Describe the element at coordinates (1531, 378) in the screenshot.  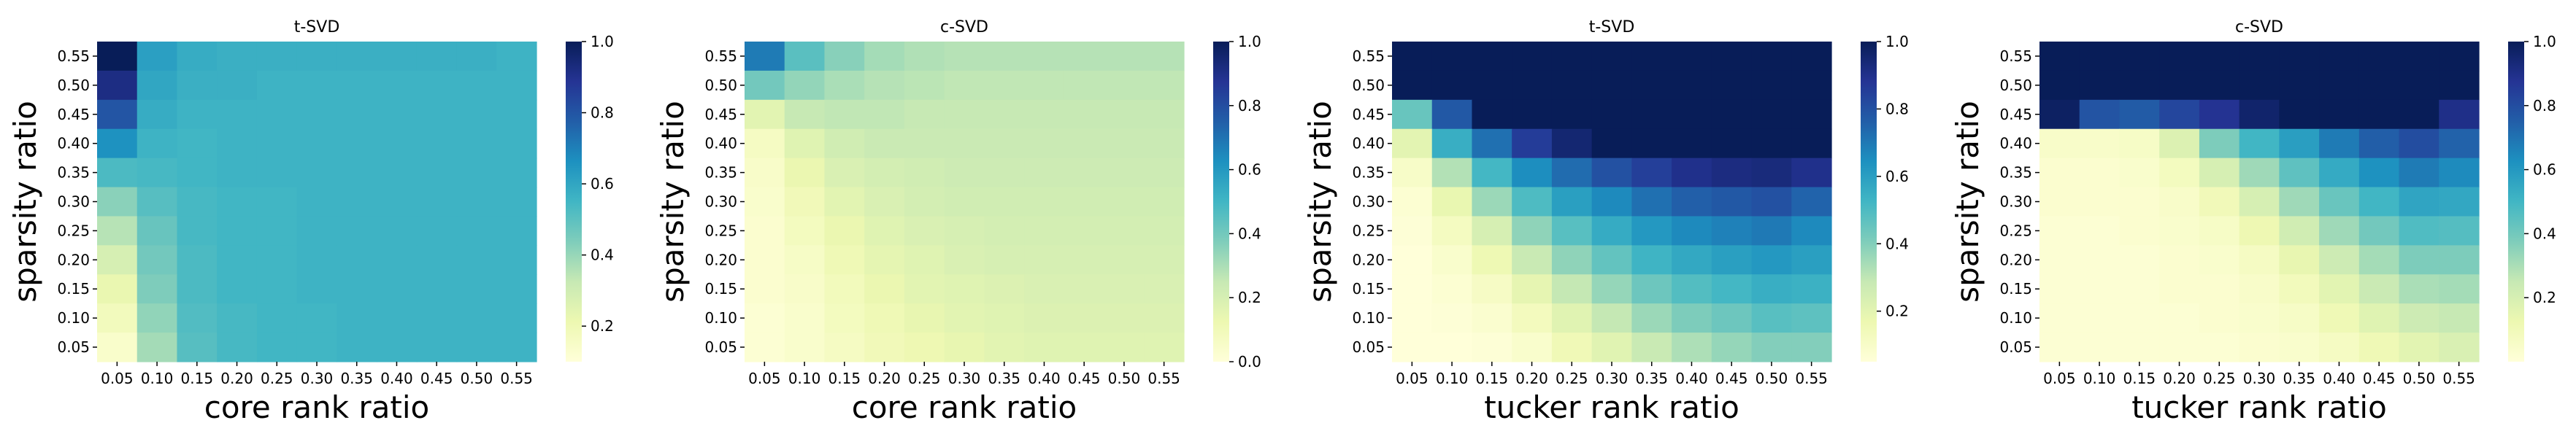
I see `x-tick-label: 0.20` at that location.